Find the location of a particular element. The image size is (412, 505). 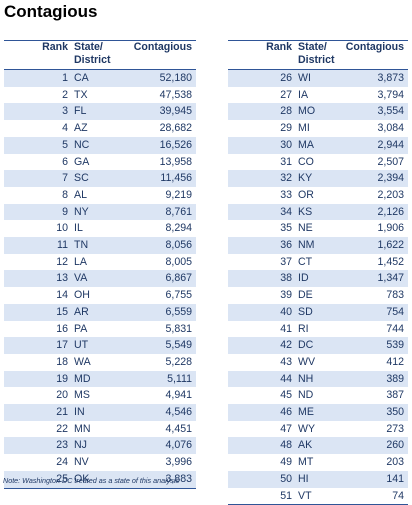

table-row: 30 MA 2,944 is located at coordinates (318, 145).